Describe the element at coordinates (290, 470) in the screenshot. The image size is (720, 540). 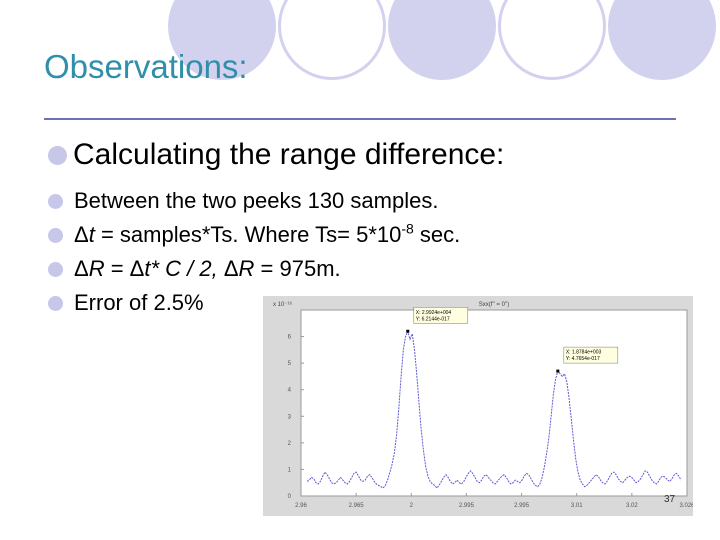
I see `y-tick-label: 1` at that location.